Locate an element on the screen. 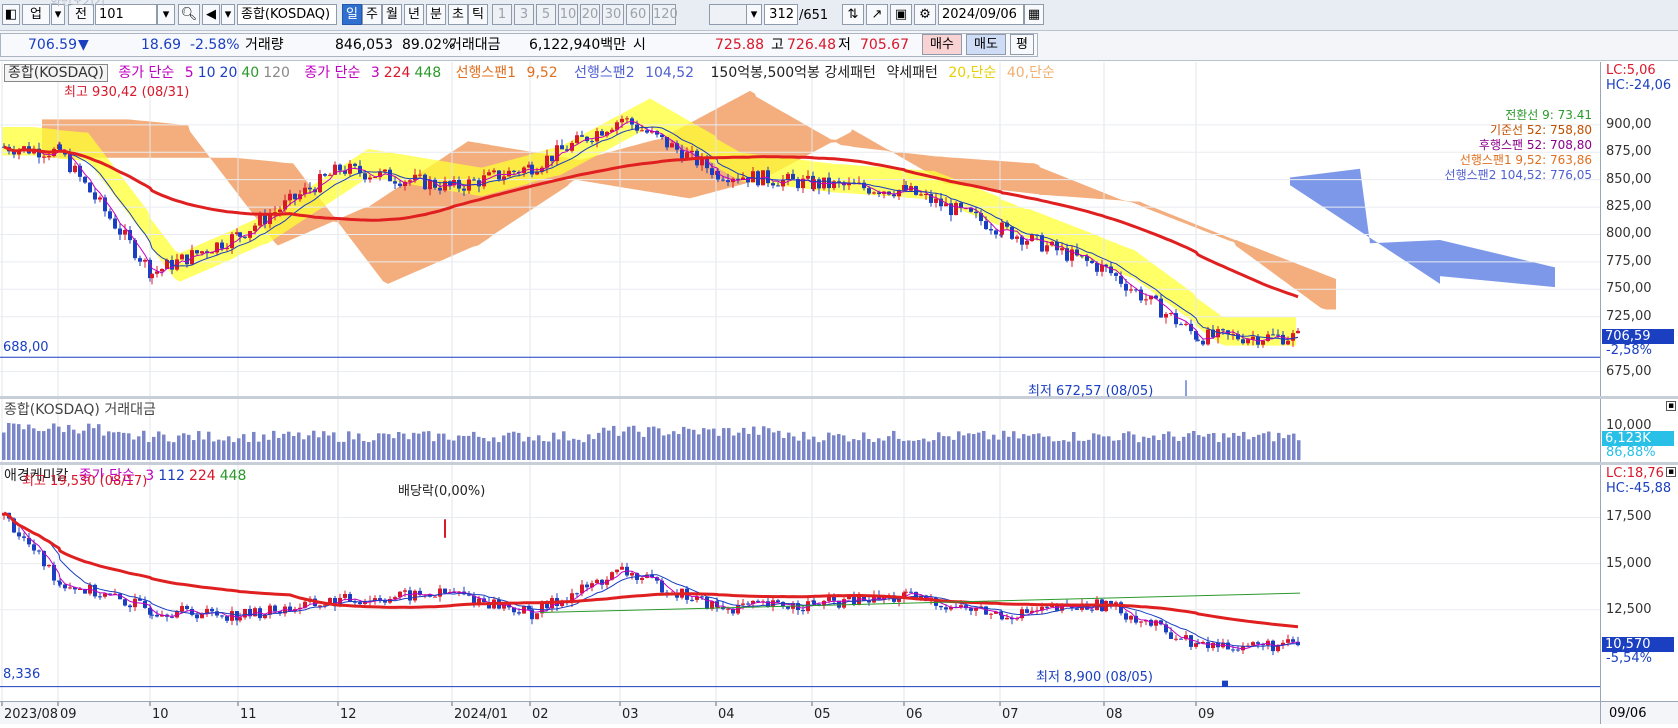 This screenshot has width=1678, height=728. speaker-dropdown-icon: ▾ is located at coordinates (228, 14).